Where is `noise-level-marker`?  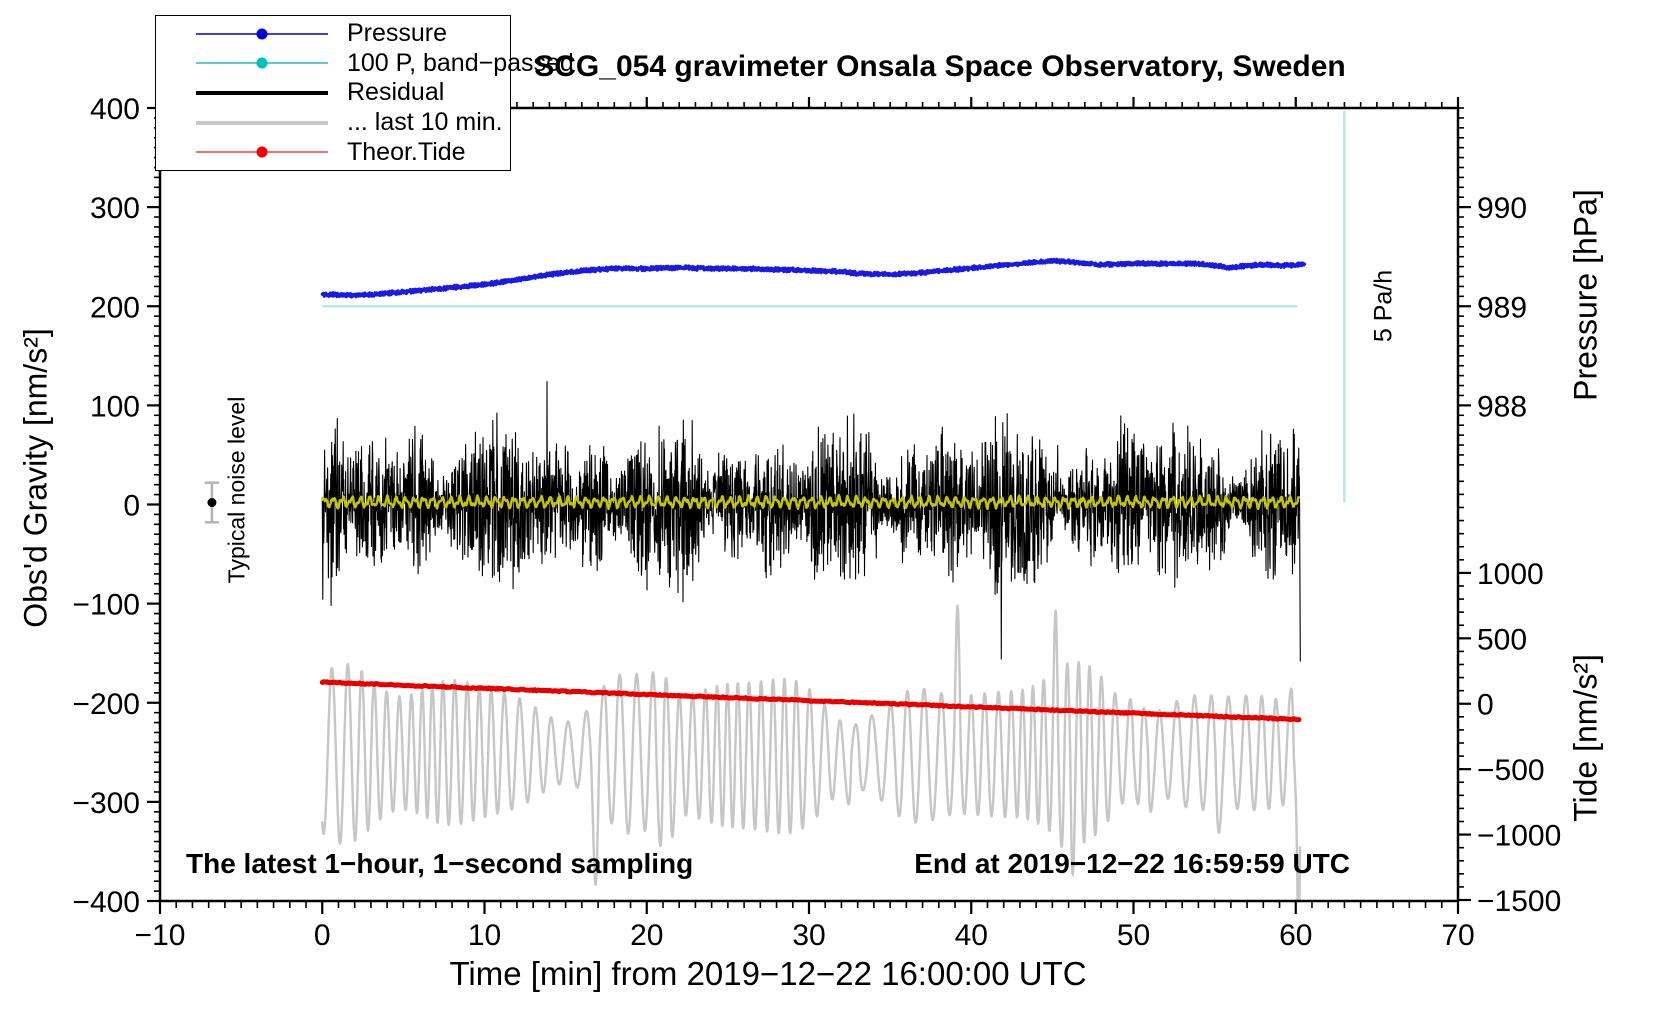 noise-level-marker is located at coordinates (211, 502).